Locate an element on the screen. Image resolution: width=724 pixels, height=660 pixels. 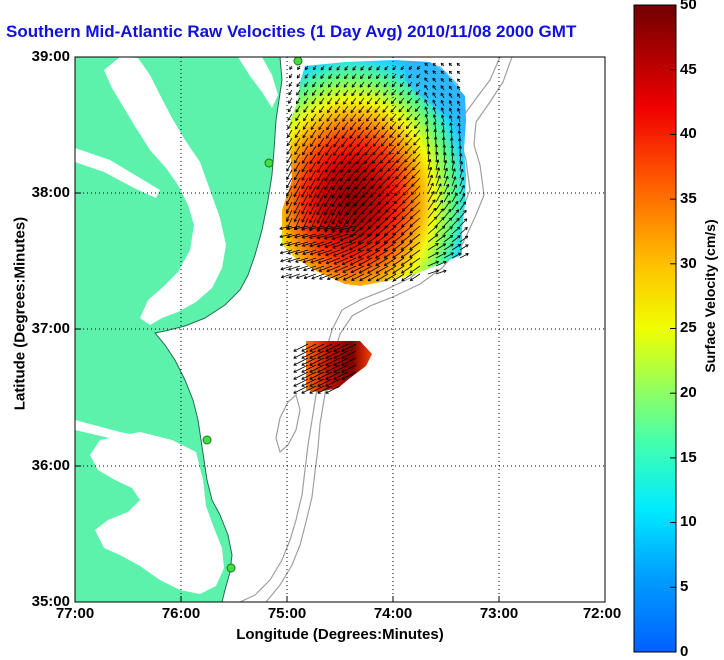
colorbar-tick-label: 10 is located at coordinates (688, 521).